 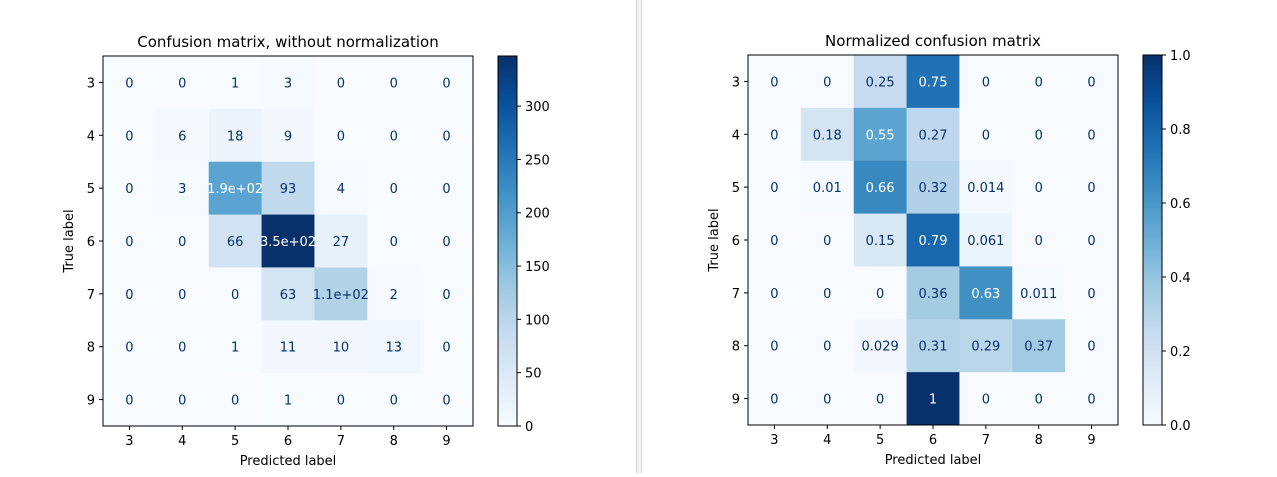 I want to click on cell-value-label: 0.37, so click(x=1038, y=347).